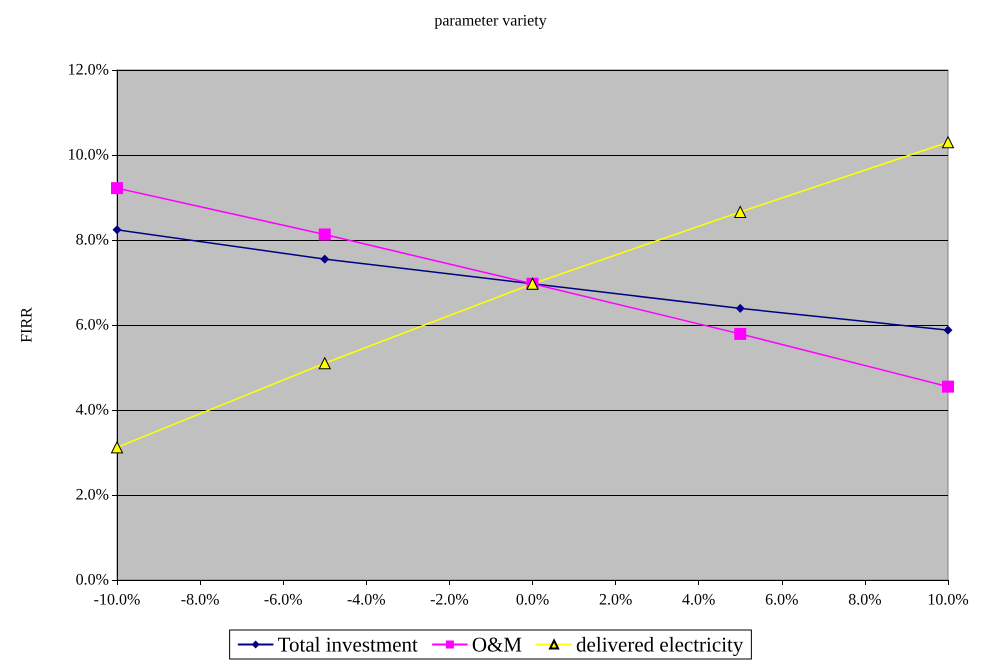 This screenshot has width=981, height=667. What do you see at coordinates (92, 240) in the screenshot?
I see `y-tick-label: 8.0%` at bounding box center [92, 240].